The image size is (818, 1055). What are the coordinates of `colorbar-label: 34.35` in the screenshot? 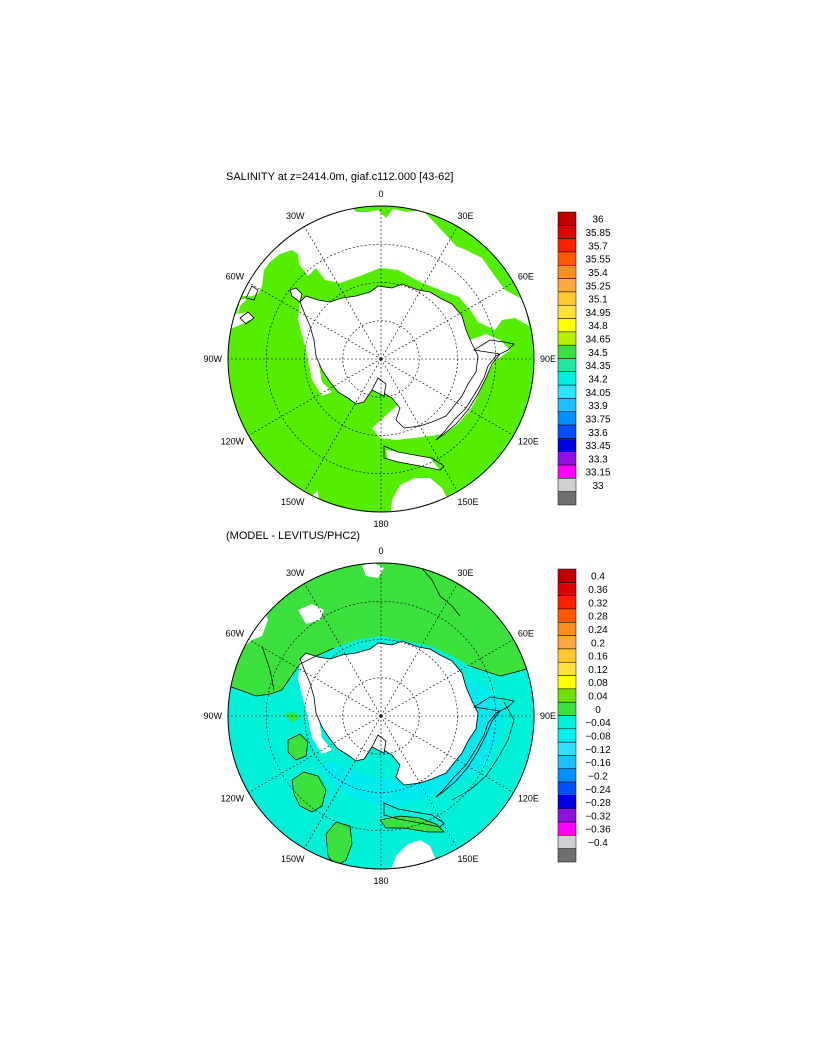 It's located at (597, 366).